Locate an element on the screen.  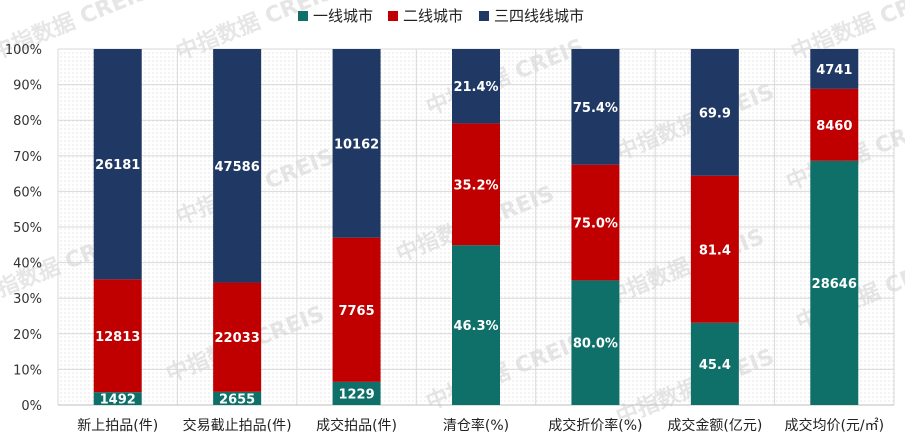
data-label: 35.2% is located at coordinates (475, 185).